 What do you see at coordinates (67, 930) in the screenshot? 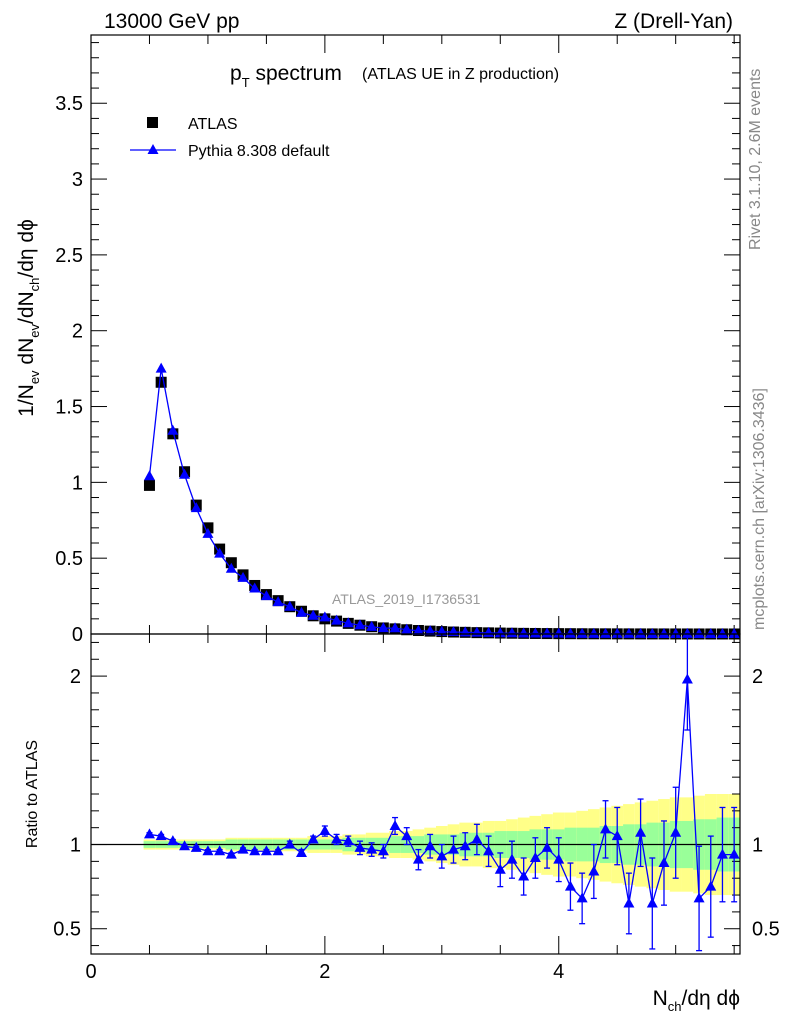
I see `ratio-ytick-label: 0.5` at bounding box center [67, 930].